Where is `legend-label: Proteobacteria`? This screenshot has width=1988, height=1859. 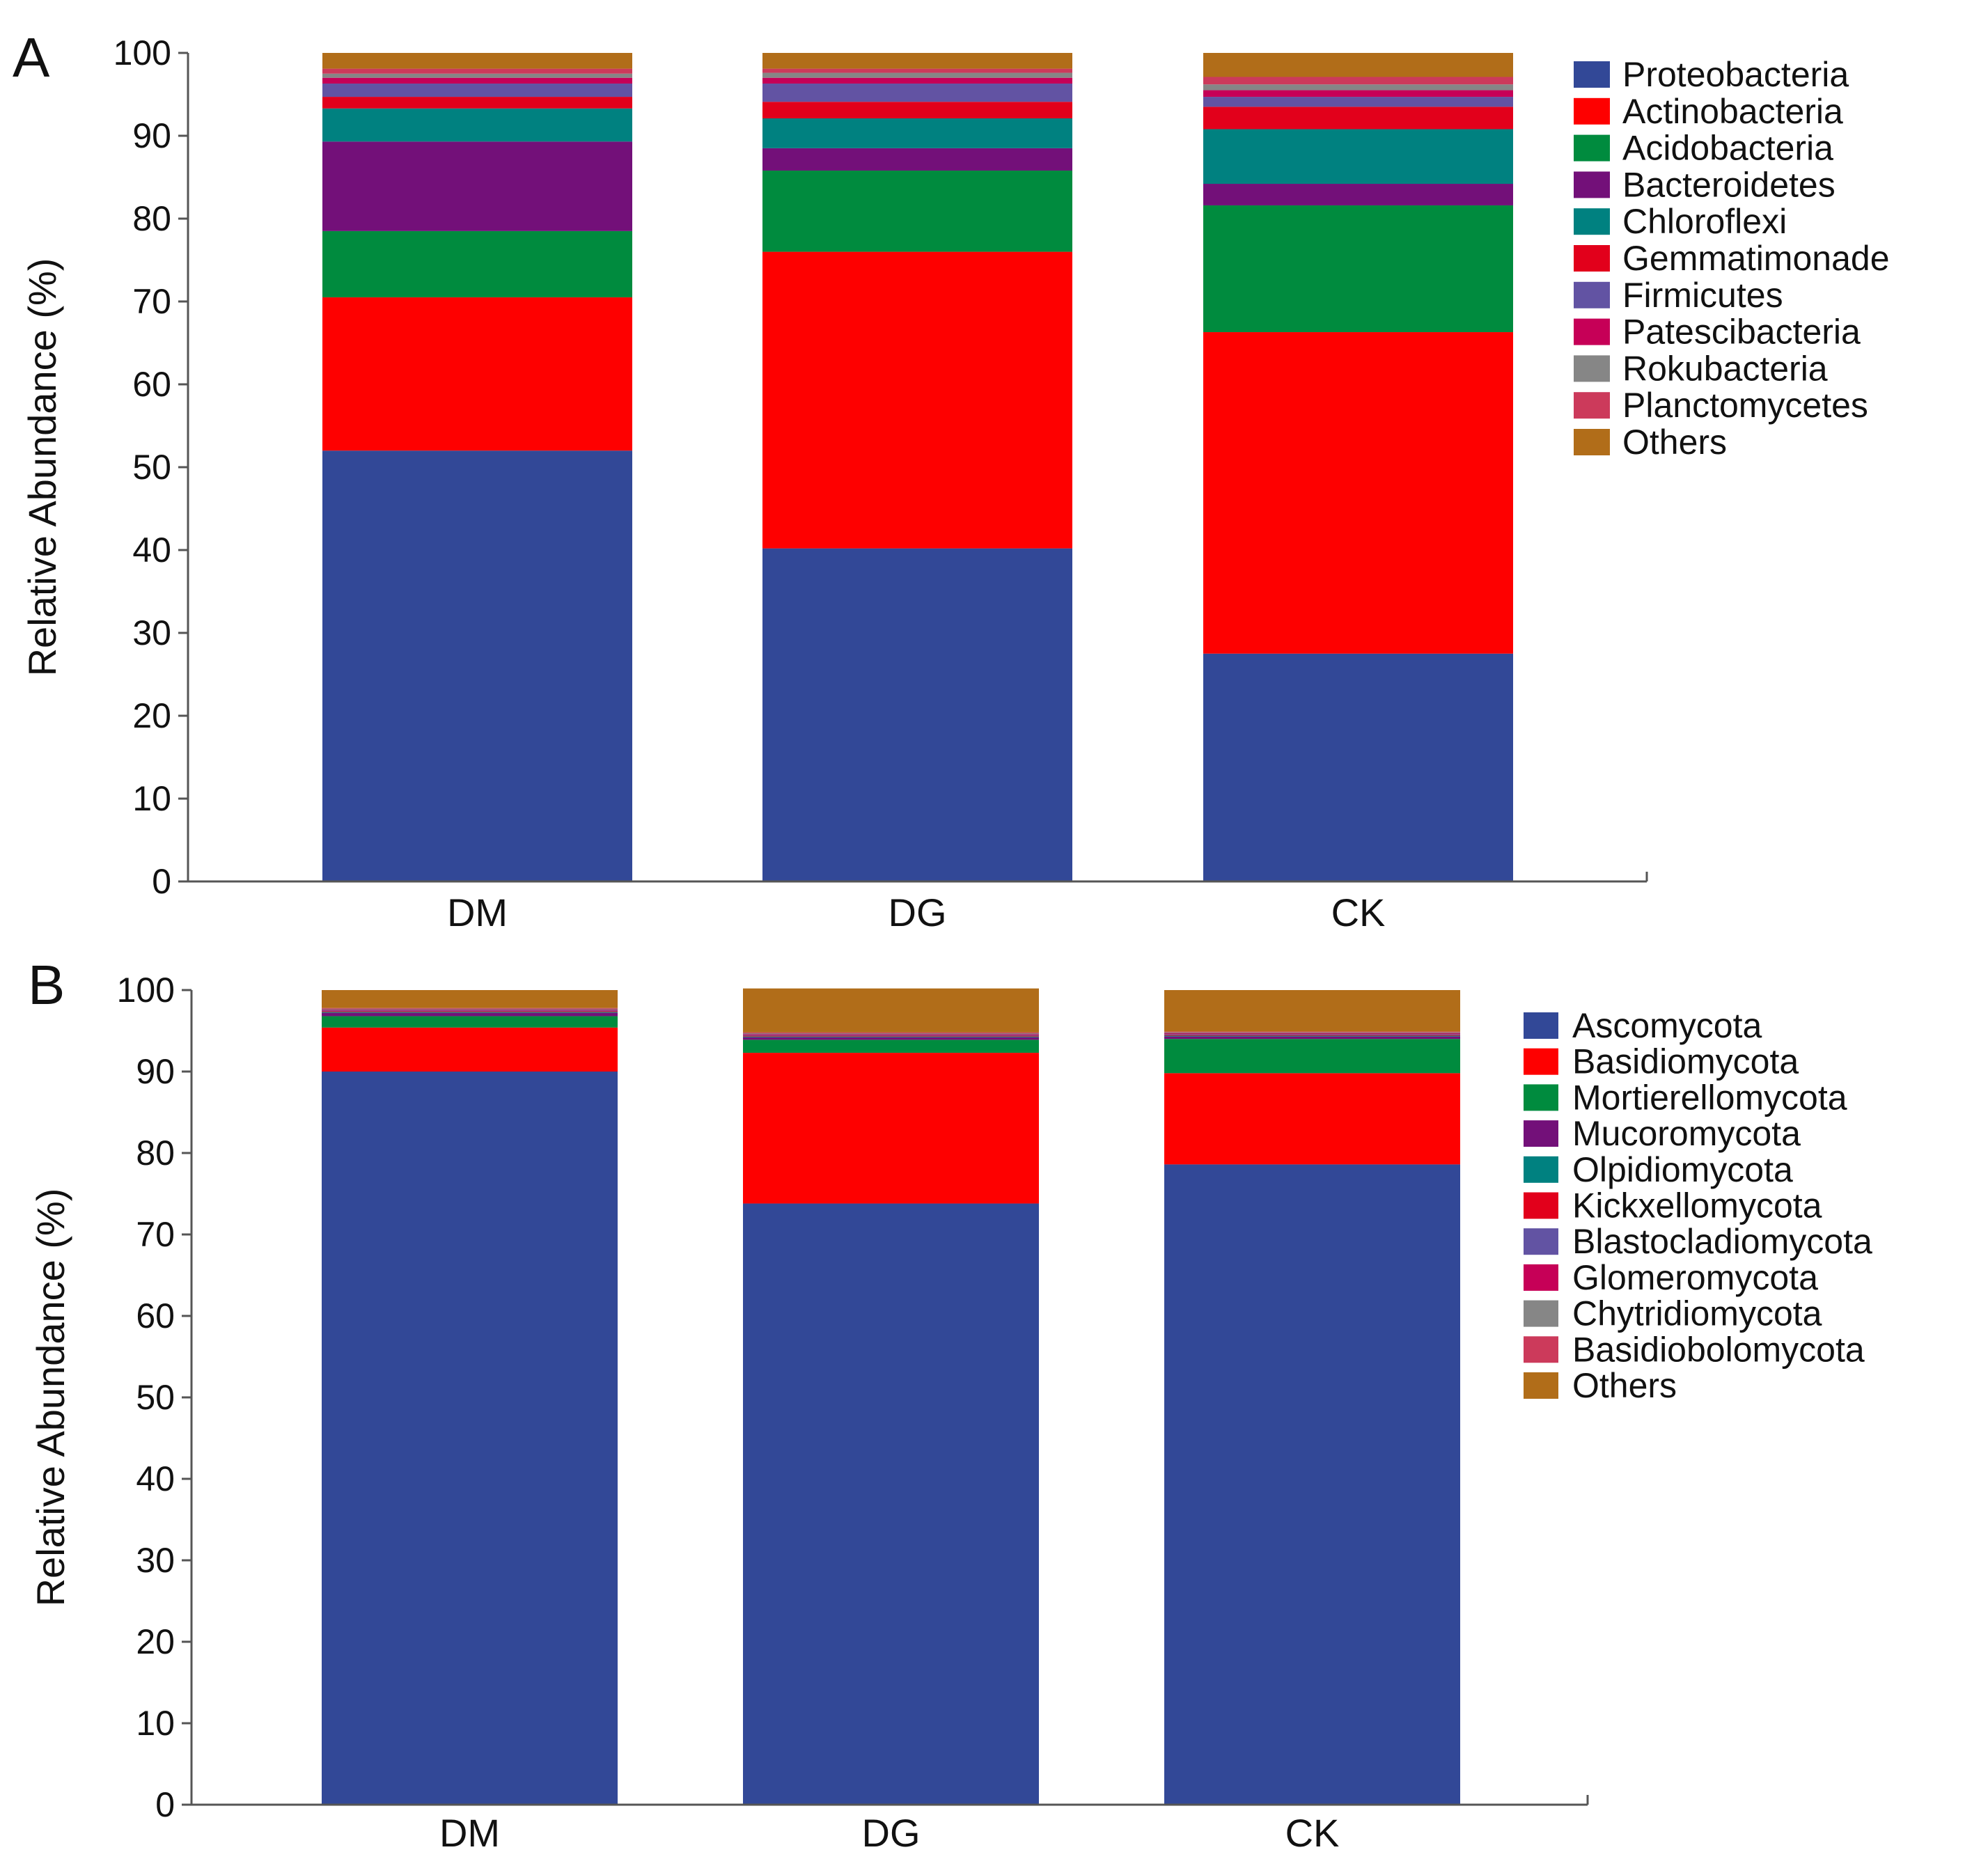 legend-label: Proteobacteria is located at coordinates (1736, 74).